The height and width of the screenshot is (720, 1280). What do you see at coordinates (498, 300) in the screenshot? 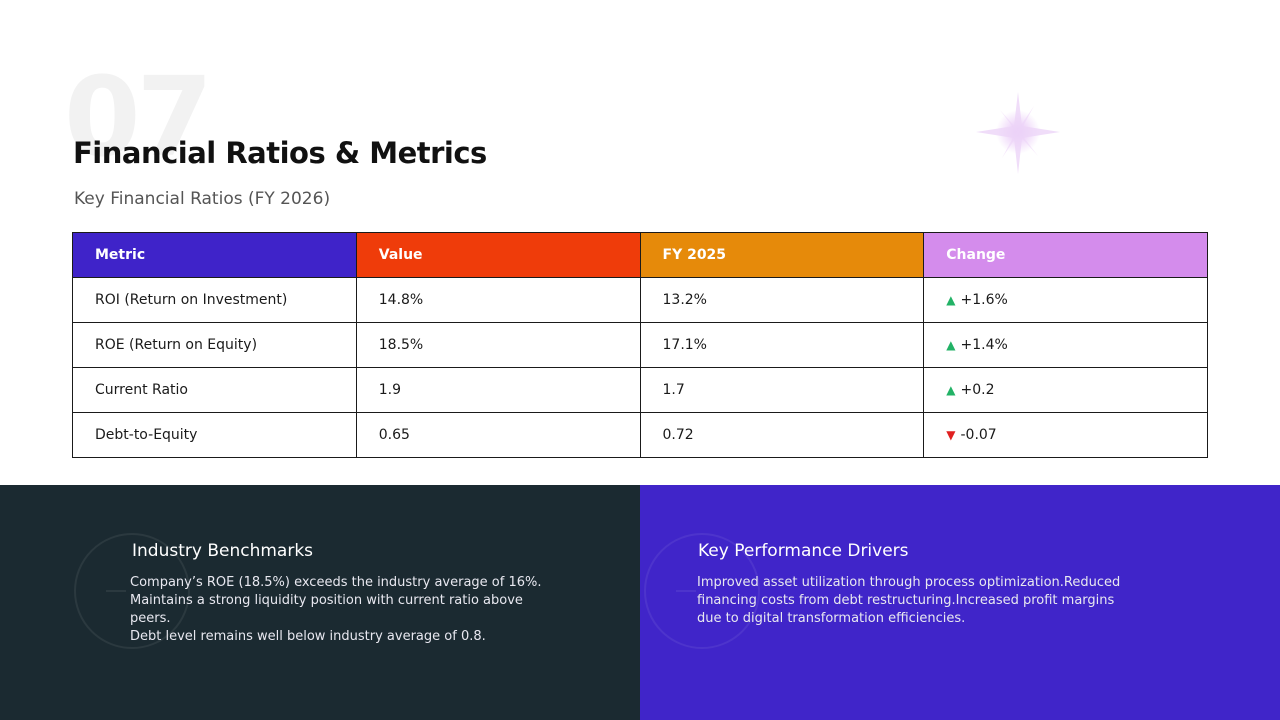
I see `metric-value: 14.8%` at bounding box center [498, 300].